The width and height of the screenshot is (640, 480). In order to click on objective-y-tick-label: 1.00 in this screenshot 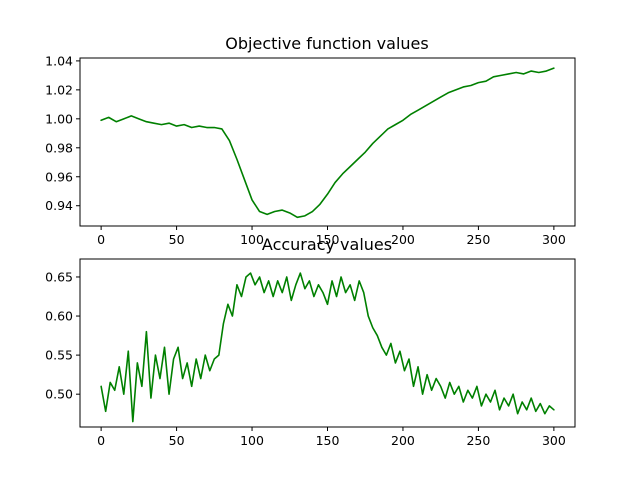, I will do `click(59, 118)`.